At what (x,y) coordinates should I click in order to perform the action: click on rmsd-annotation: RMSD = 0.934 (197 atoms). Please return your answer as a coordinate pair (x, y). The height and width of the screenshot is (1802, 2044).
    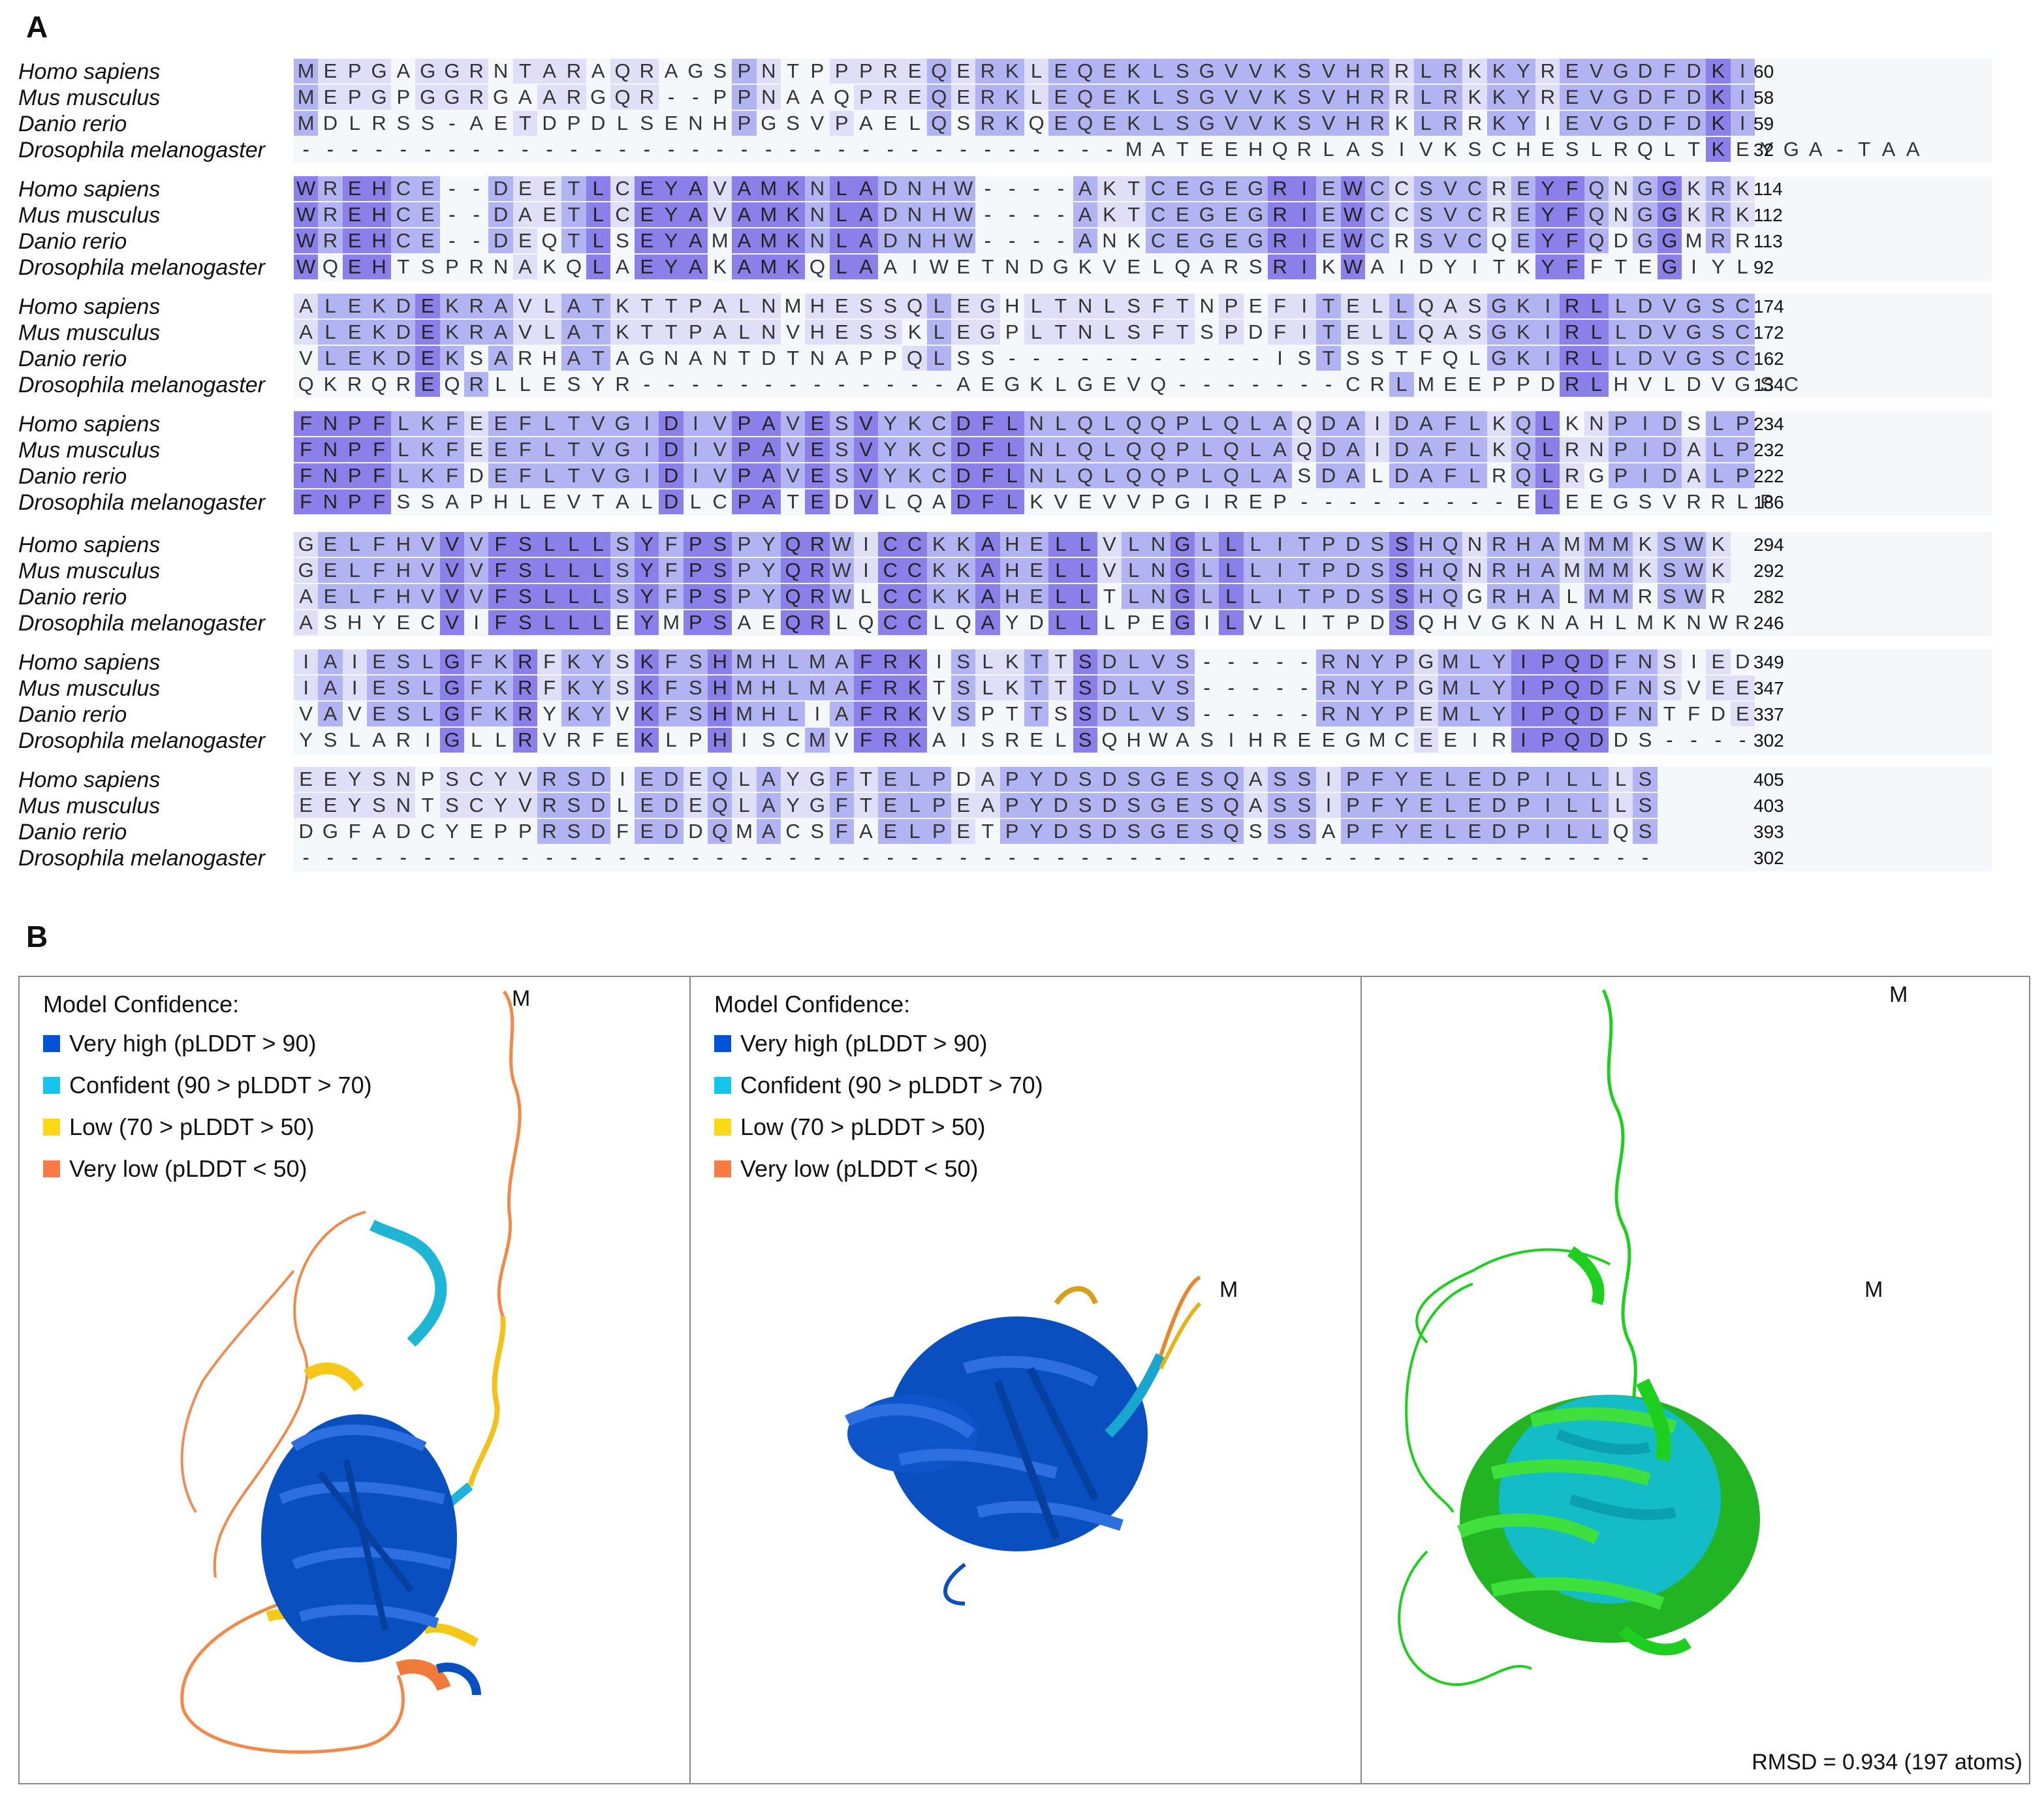
    Looking at the image, I should click on (1887, 1762).